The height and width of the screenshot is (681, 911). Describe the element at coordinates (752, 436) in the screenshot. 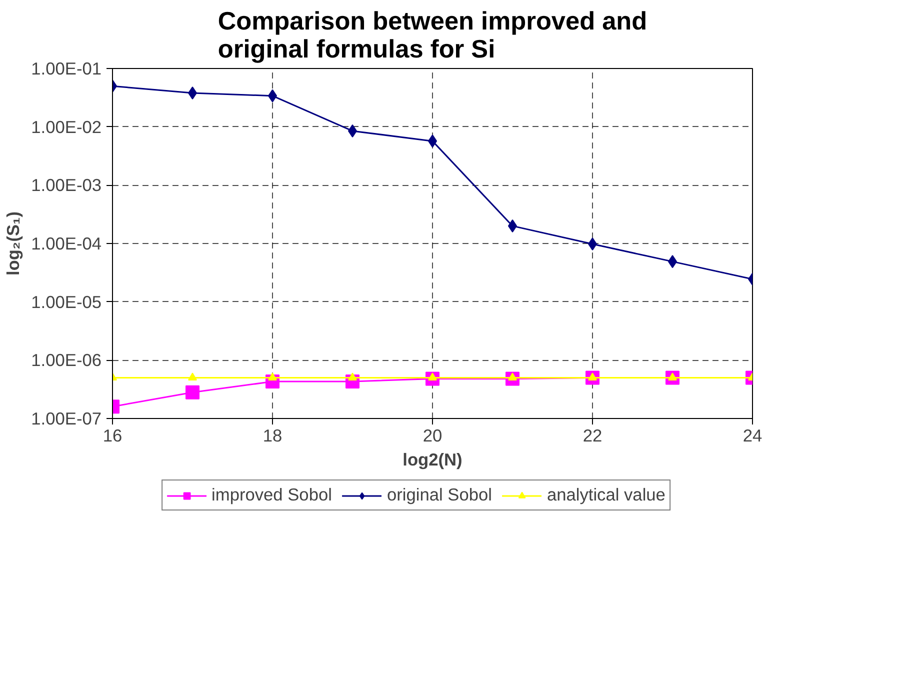

I see `x-tick-label: 24` at that location.